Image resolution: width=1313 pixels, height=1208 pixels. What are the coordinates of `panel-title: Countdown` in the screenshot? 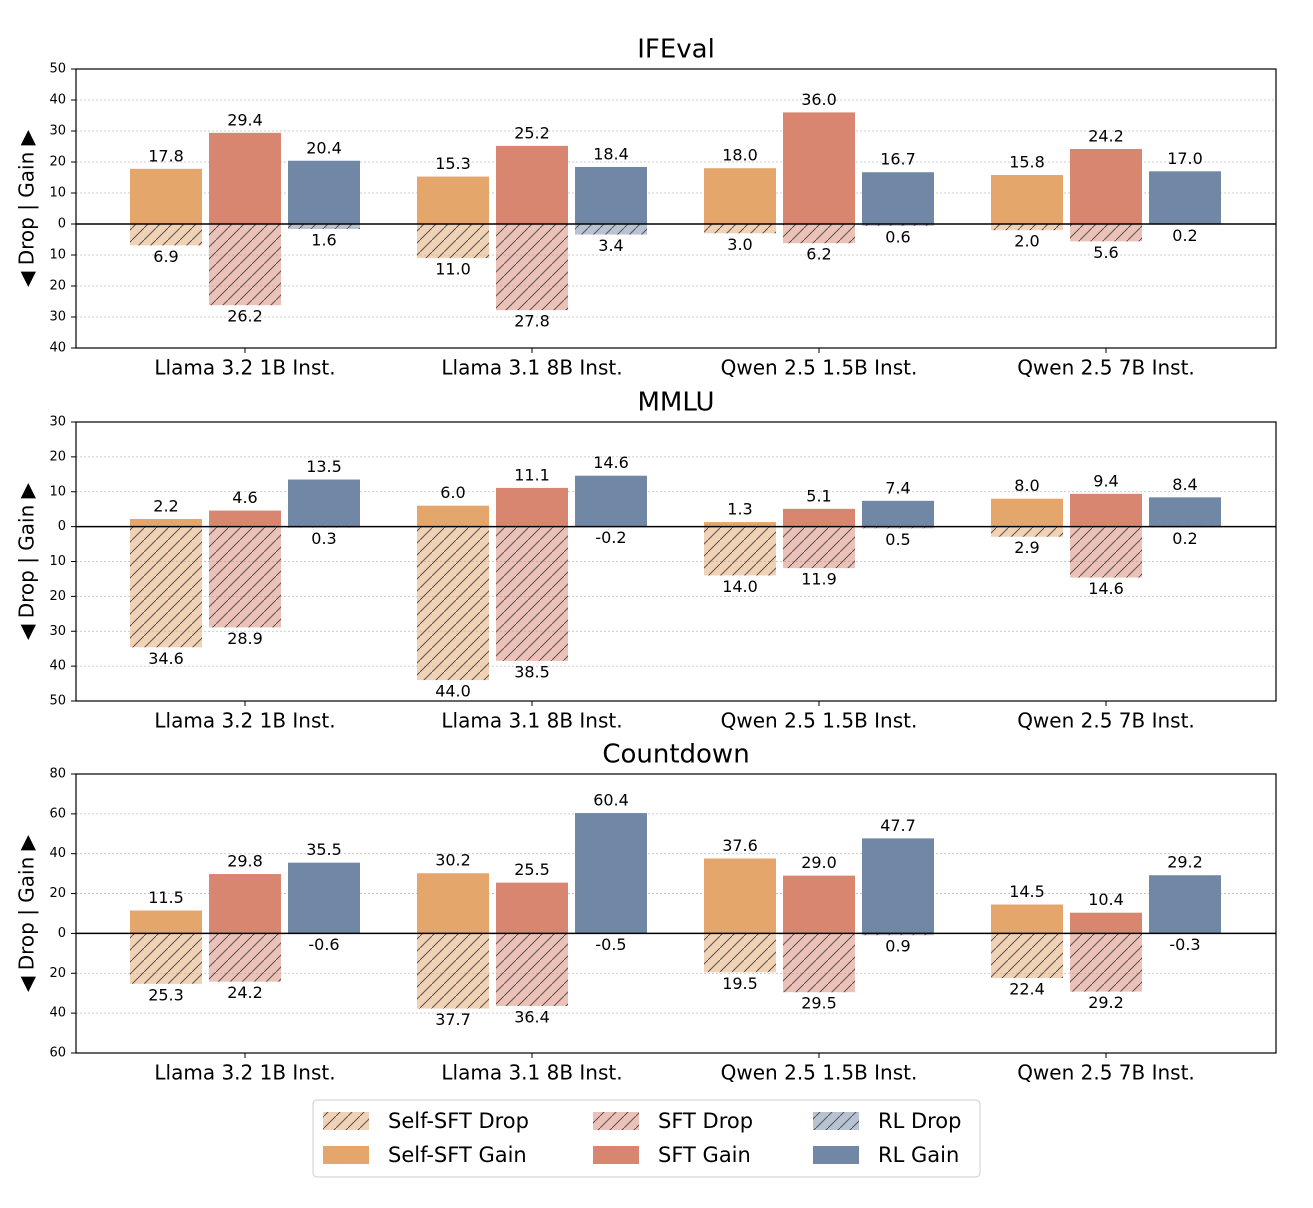 It's located at (675, 755).